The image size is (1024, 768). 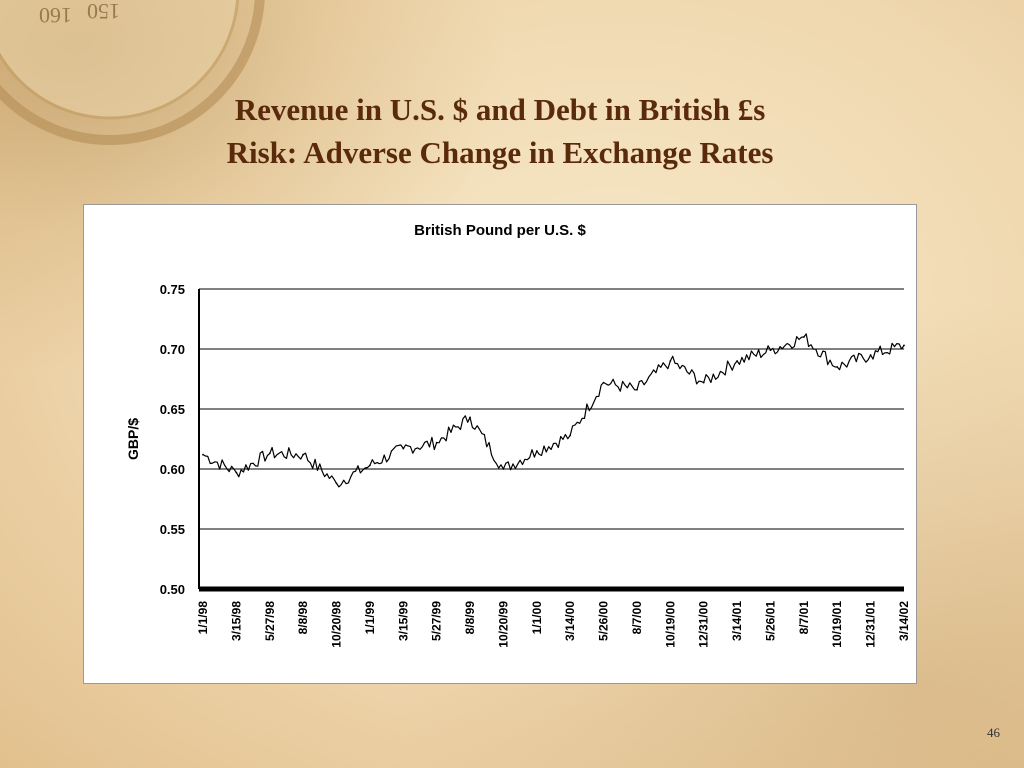 What do you see at coordinates (500, 152) in the screenshot?
I see `slide-title-line-2: Risk: Adverse Change in Exchange Rates` at bounding box center [500, 152].